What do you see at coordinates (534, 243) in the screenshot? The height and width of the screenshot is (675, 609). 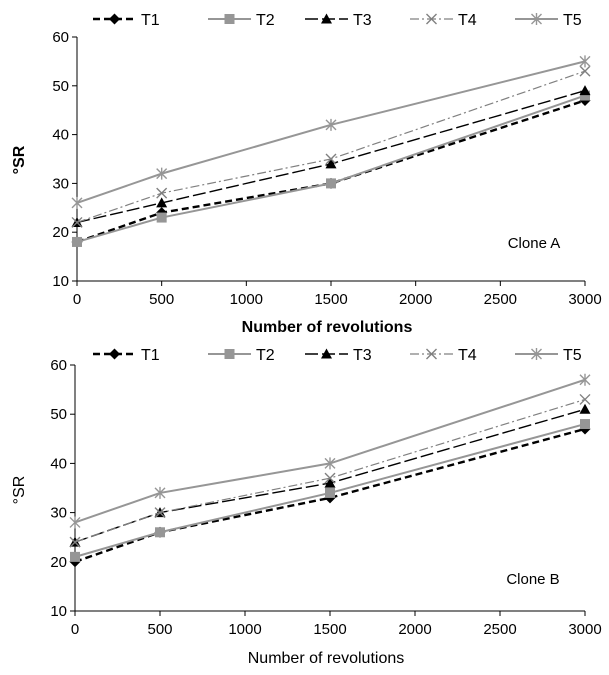 I see `clone-annotation: Clone A` at bounding box center [534, 243].